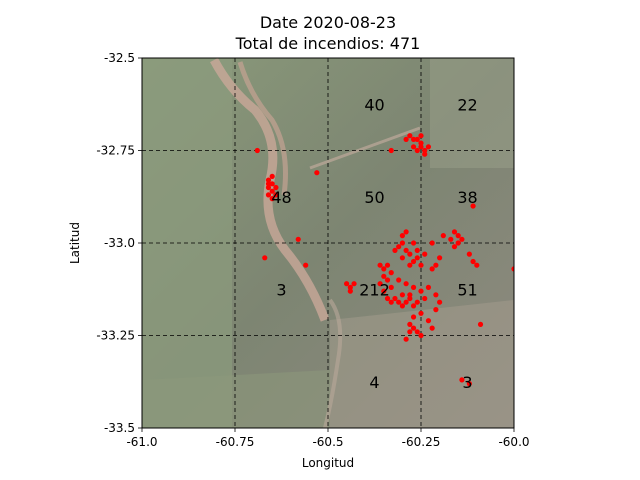  Describe the element at coordinates (328, 22) in the screenshot. I see `chart-title: Date 2020-08-23` at that location.